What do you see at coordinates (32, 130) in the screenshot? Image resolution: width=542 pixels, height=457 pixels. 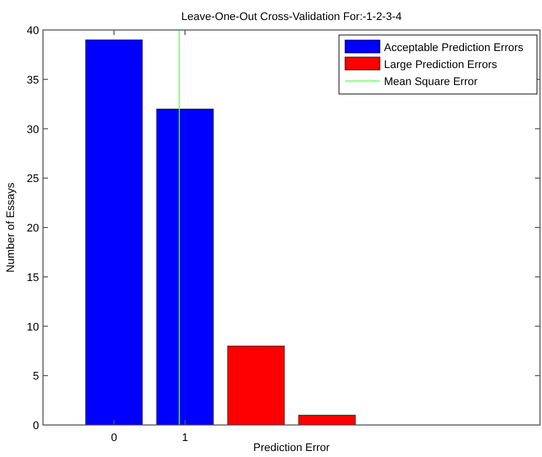 I see `y-tick-label: 30` at bounding box center [32, 130].